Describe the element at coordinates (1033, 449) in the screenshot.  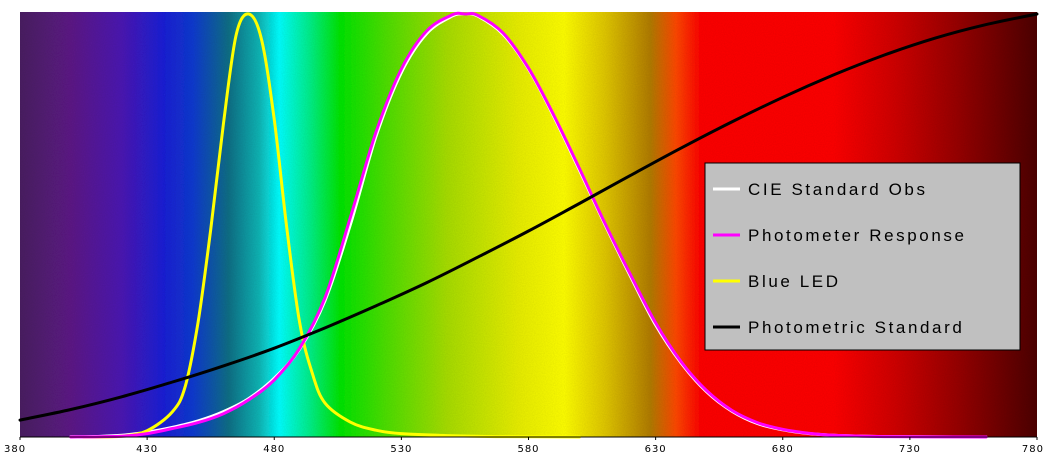
I see `x-tick-label: 780` at that location.